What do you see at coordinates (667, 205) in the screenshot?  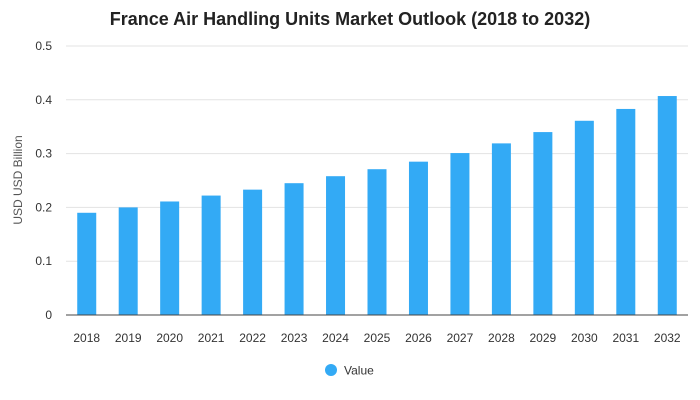 I see `bar-2032` at bounding box center [667, 205].